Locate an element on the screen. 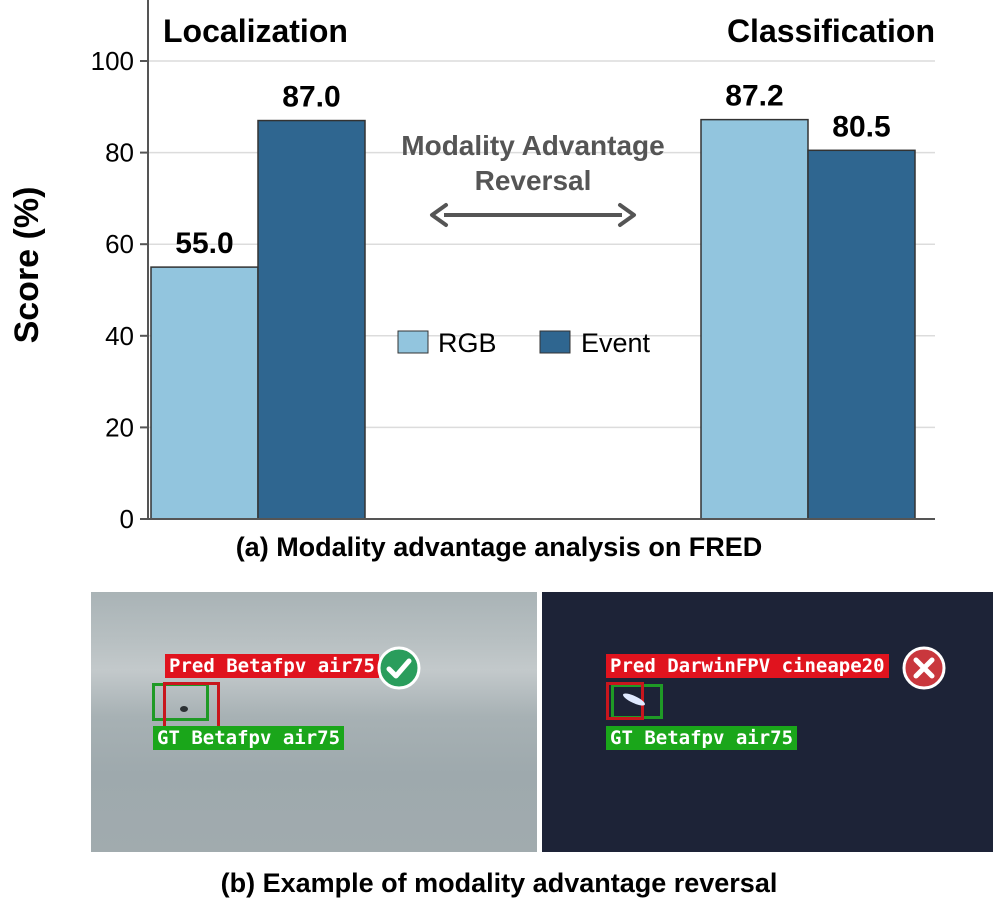 The width and height of the screenshot is (998, 924). y-tick-label: 20 is located at coordinates (119, 427).